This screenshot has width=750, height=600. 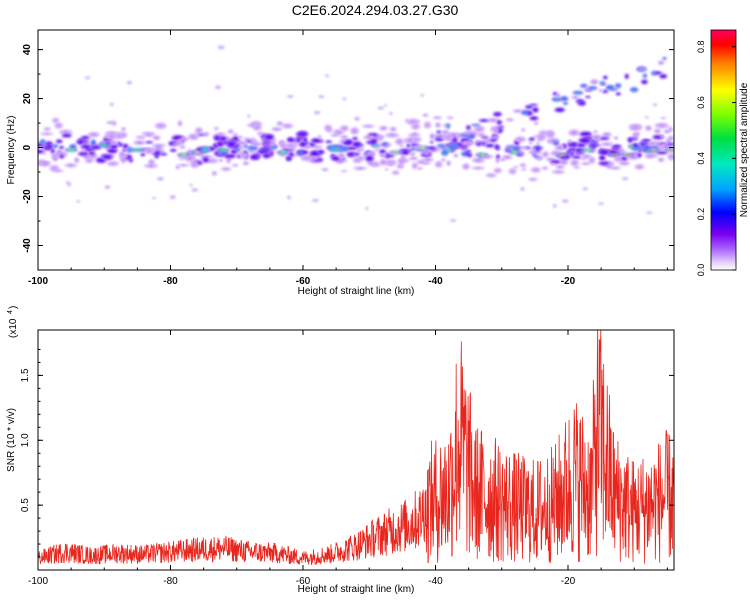 I want to click on colorbar-tick-label: 0.8, so click(x=701, y=46).